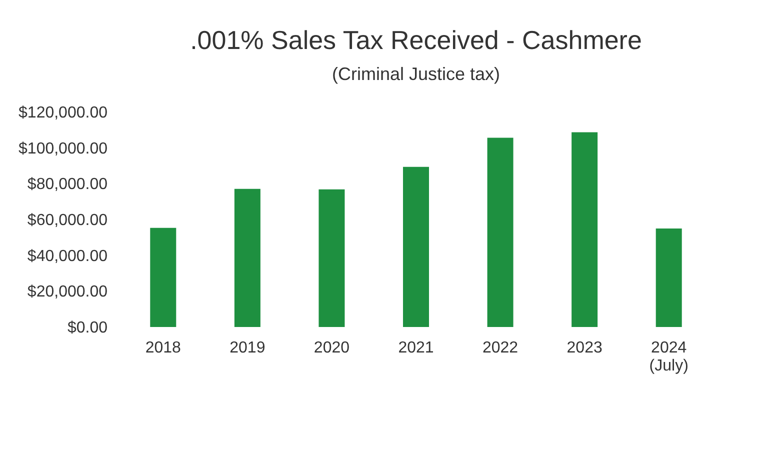 The image size is (775, 456). I want to click on chart-subtitle: (Criminal Justice tax), so click(416, 74).